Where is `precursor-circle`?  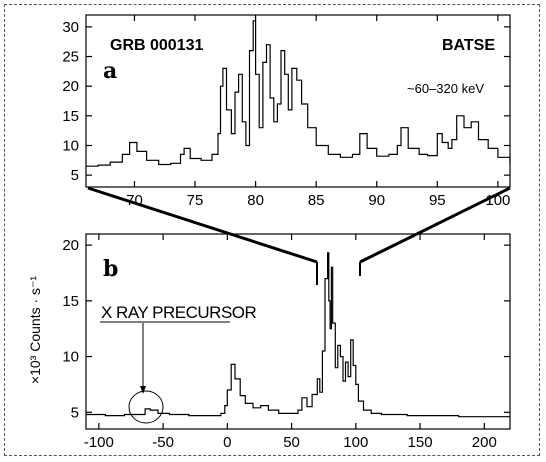 precursor-circle is located at coordinates (146, 407).